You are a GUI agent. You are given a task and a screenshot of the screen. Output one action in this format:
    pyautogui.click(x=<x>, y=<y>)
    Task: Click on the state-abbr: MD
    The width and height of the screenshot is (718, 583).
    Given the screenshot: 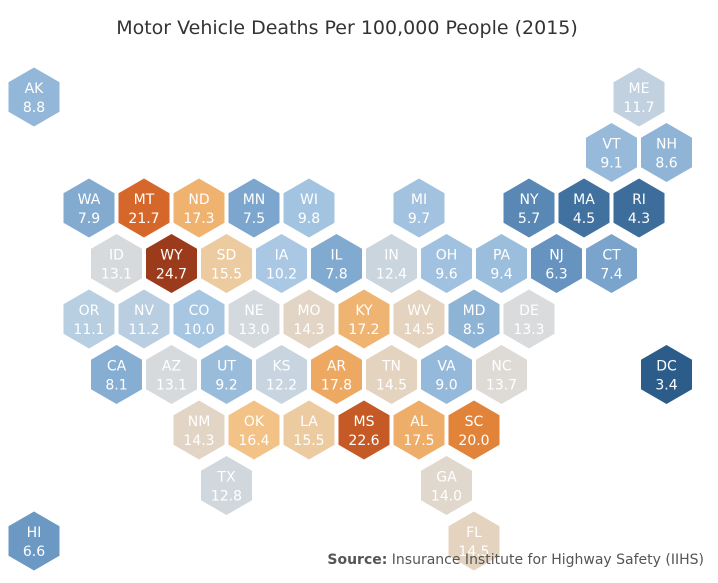 What is the action you would take?
    pyautogui.click(x=474, y=311)
    